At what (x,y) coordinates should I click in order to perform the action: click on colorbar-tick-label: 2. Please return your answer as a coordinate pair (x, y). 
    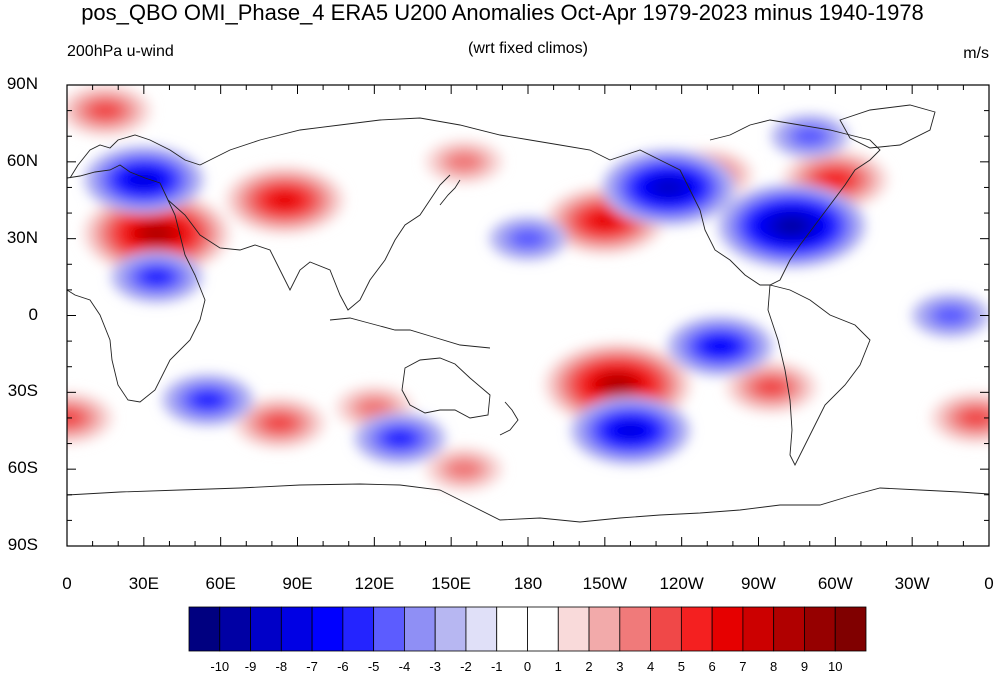
    Looking at the image, I should click on (589, 666).